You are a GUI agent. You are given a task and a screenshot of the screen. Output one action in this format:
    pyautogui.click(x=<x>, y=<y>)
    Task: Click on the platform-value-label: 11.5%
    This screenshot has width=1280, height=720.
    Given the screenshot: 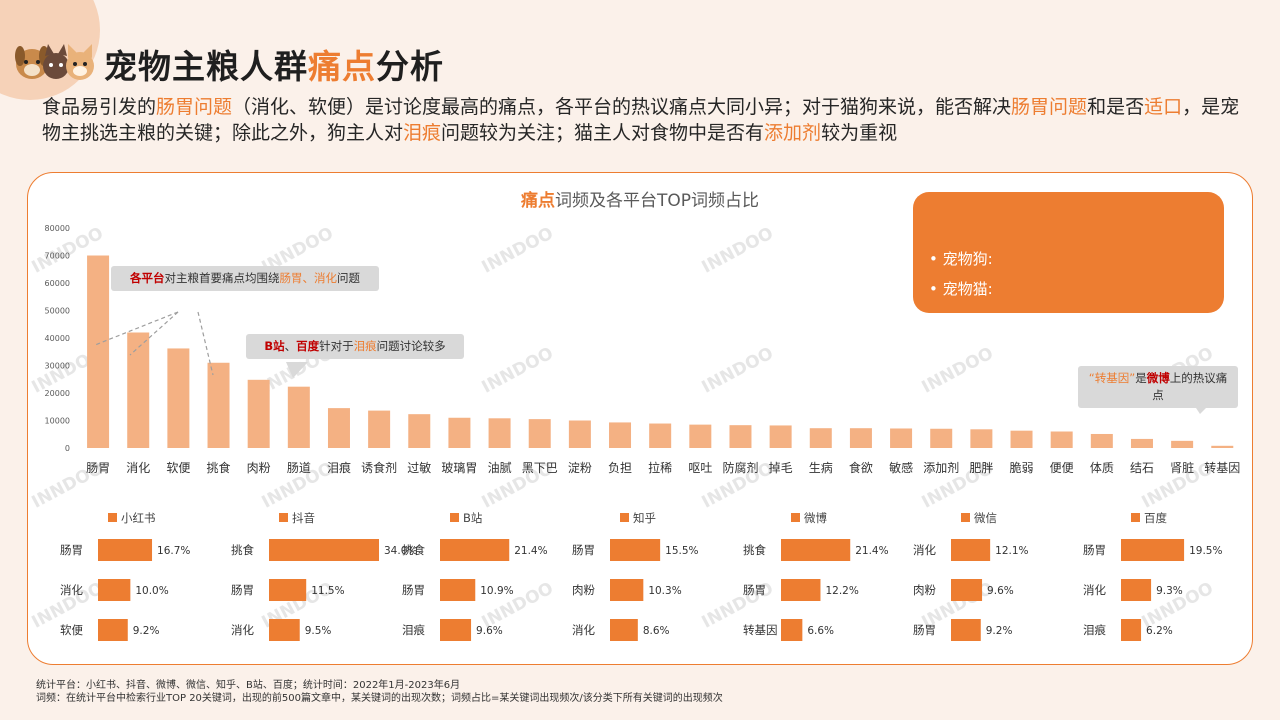 What is the action you would take?
    pyautogui.click(x=327, y=591)
    